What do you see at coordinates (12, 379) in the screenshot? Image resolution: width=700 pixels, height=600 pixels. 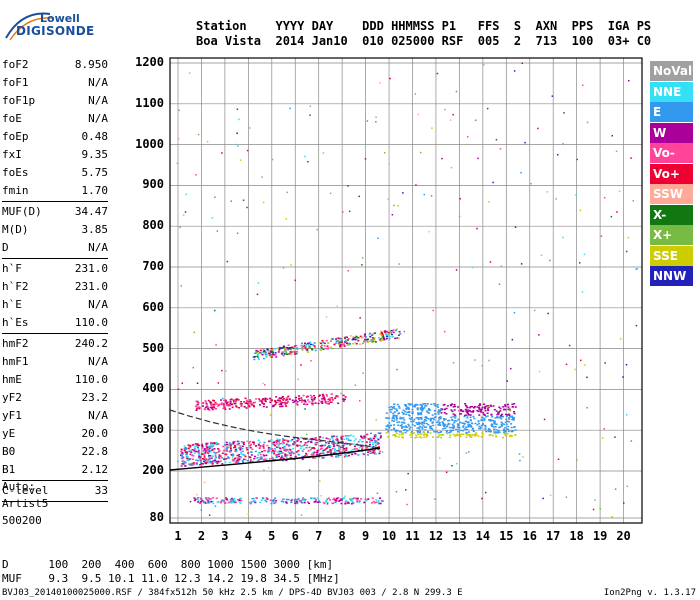 I see `param-label: hmE` at bounding box center [12, 379].